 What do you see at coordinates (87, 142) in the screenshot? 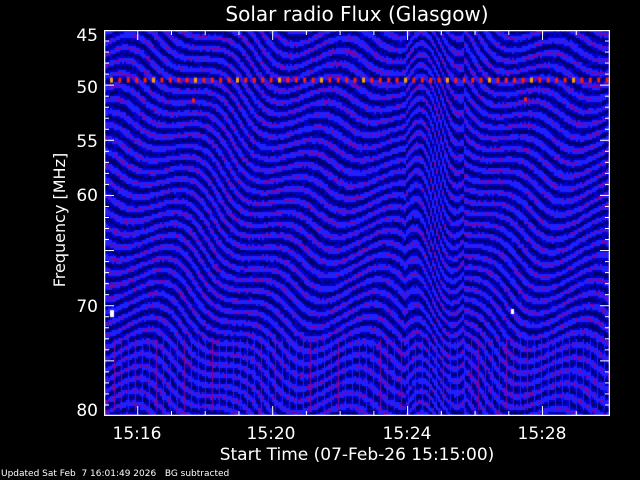
I see `y-tick-label: 55` at bounding box center [87, 142].